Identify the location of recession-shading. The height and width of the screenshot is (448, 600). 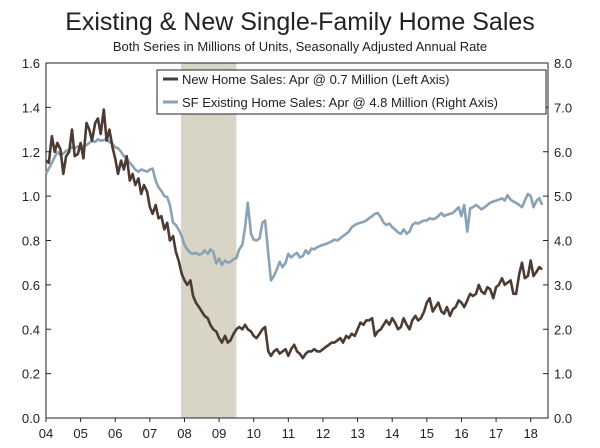
(209, 240).